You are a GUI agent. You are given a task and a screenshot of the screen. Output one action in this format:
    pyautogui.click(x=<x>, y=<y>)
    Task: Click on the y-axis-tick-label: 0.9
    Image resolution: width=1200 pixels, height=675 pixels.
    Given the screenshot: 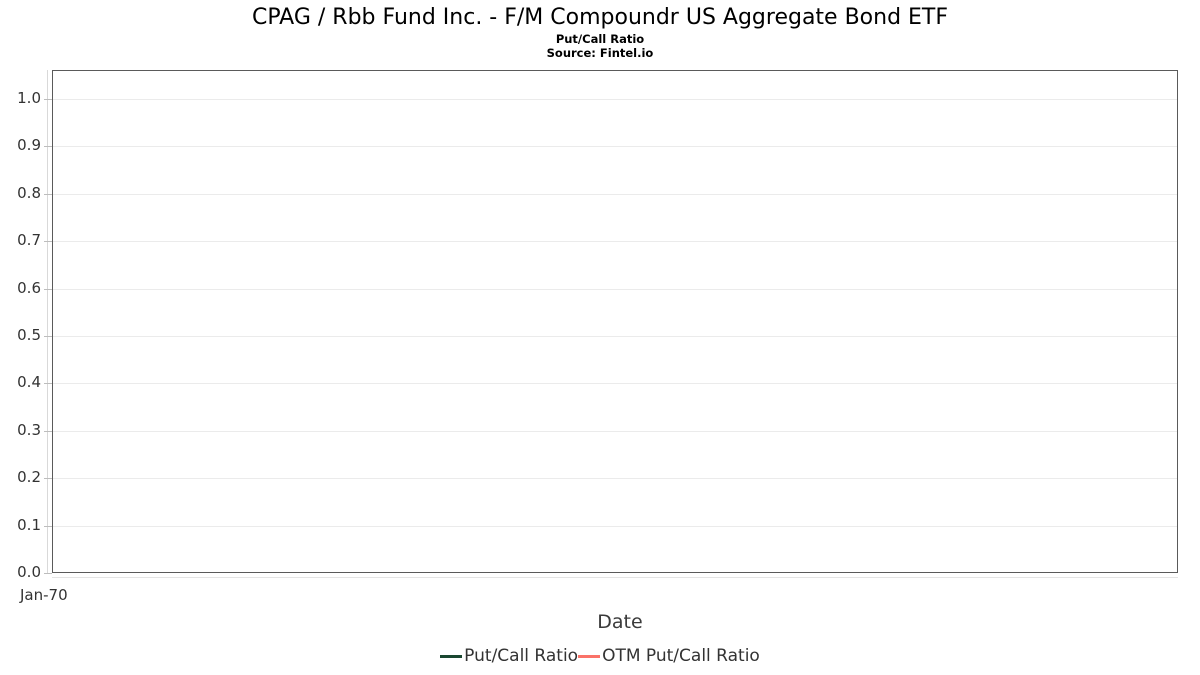 What is the action you would take?
    pyautogui.click(x=29, y=145)
    